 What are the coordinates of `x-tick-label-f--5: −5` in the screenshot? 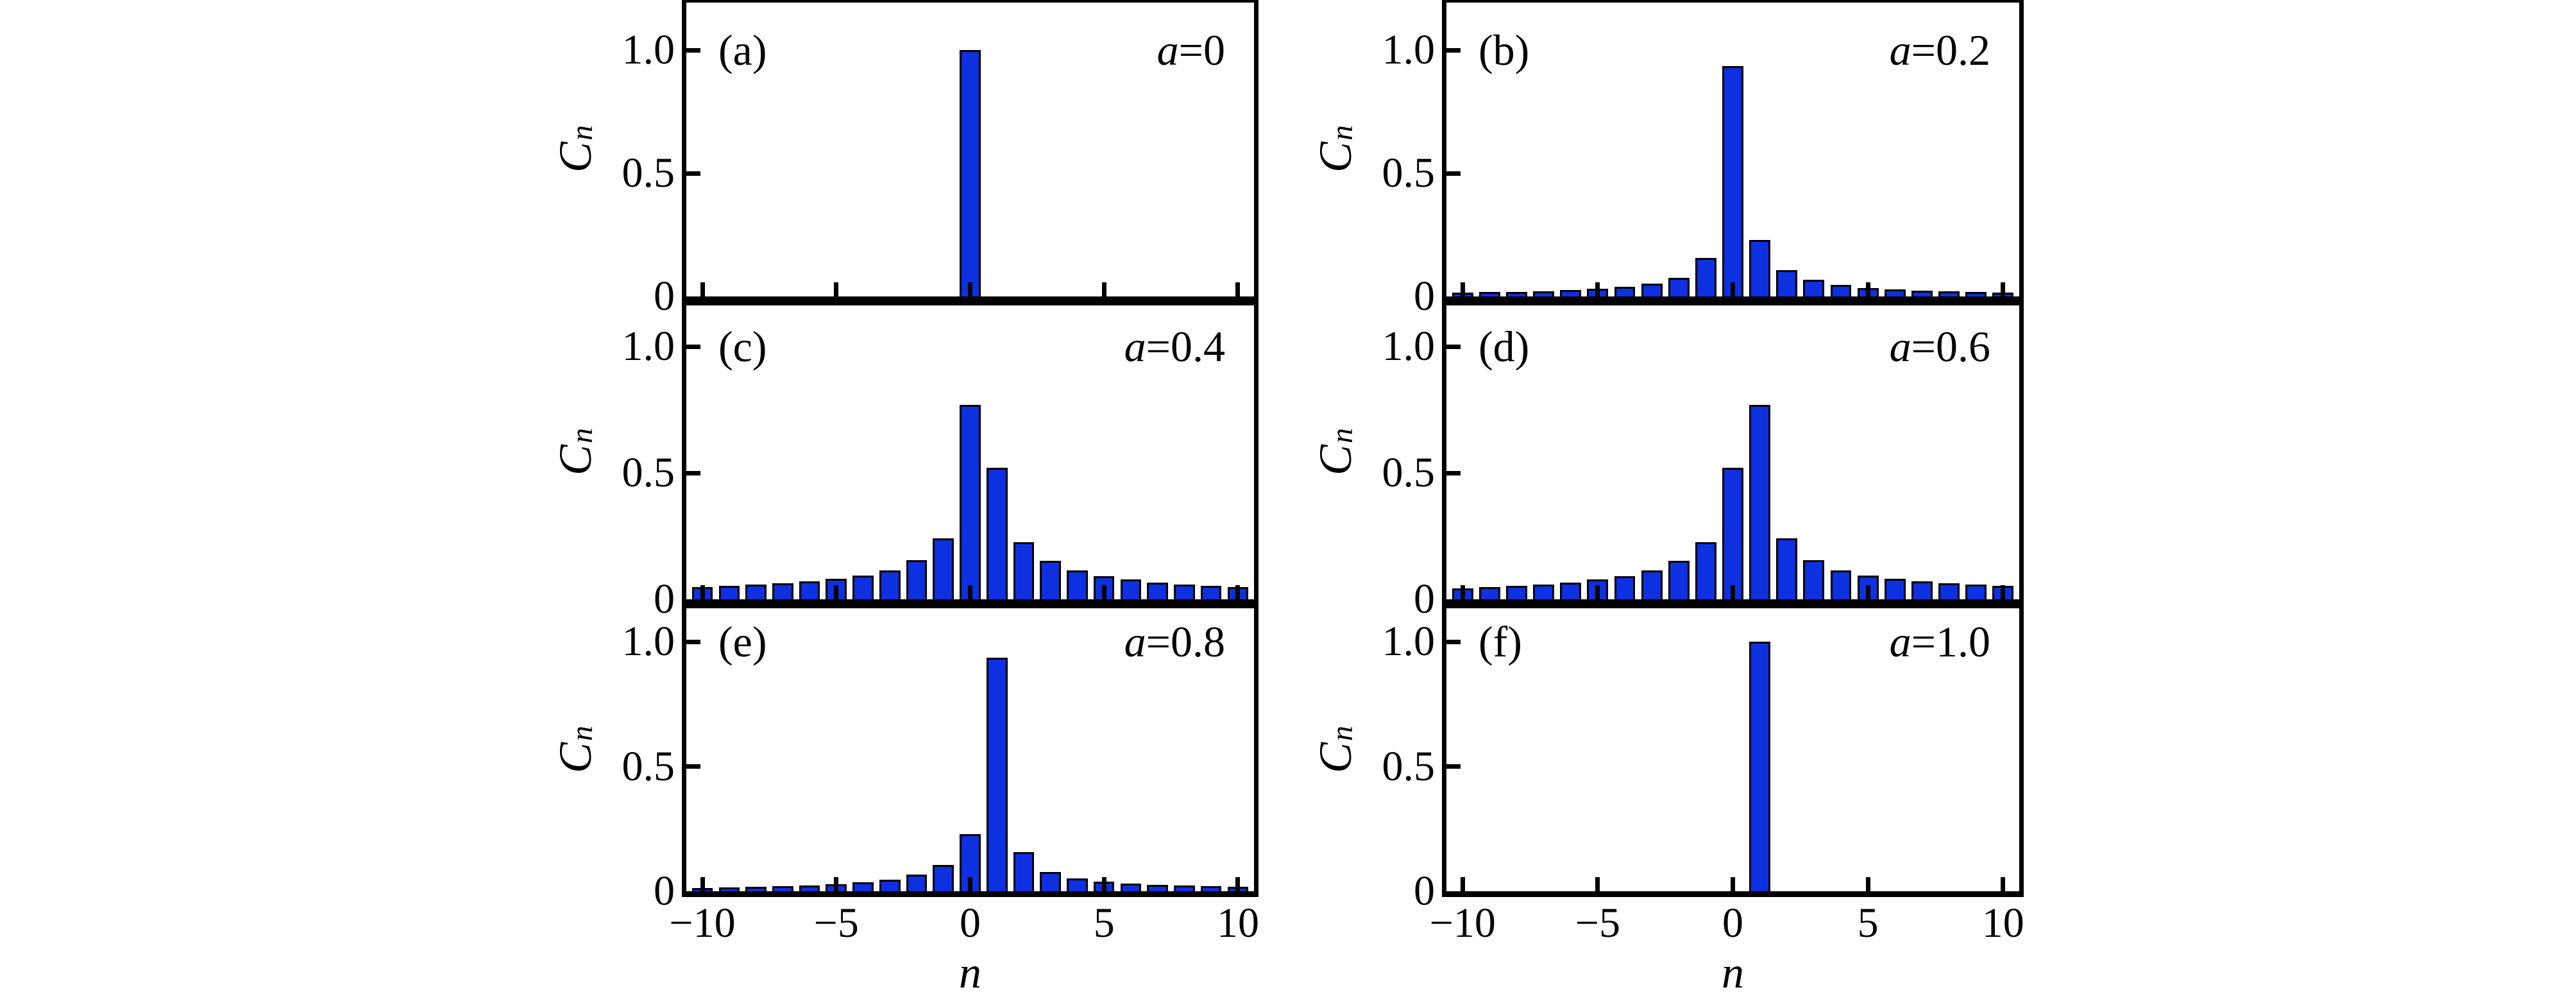 It's located at (1597, 923).